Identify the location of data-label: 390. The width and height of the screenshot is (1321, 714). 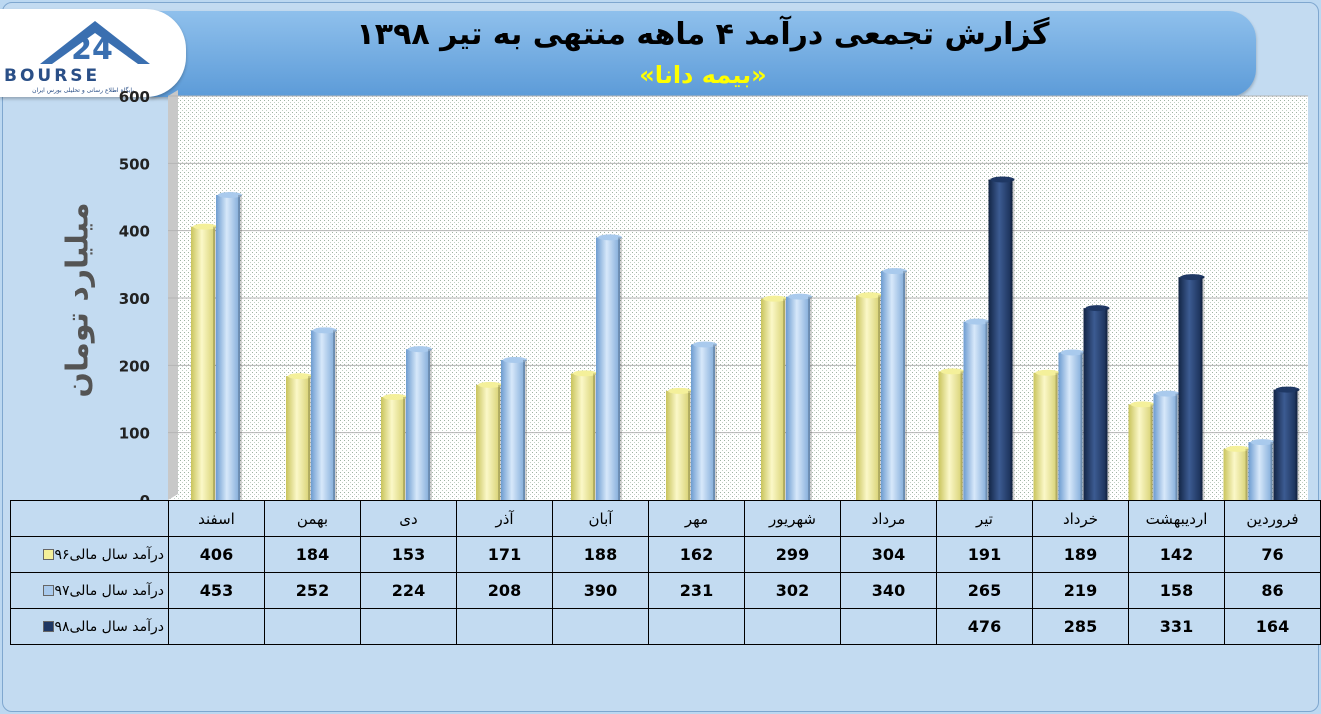
(600, 590).